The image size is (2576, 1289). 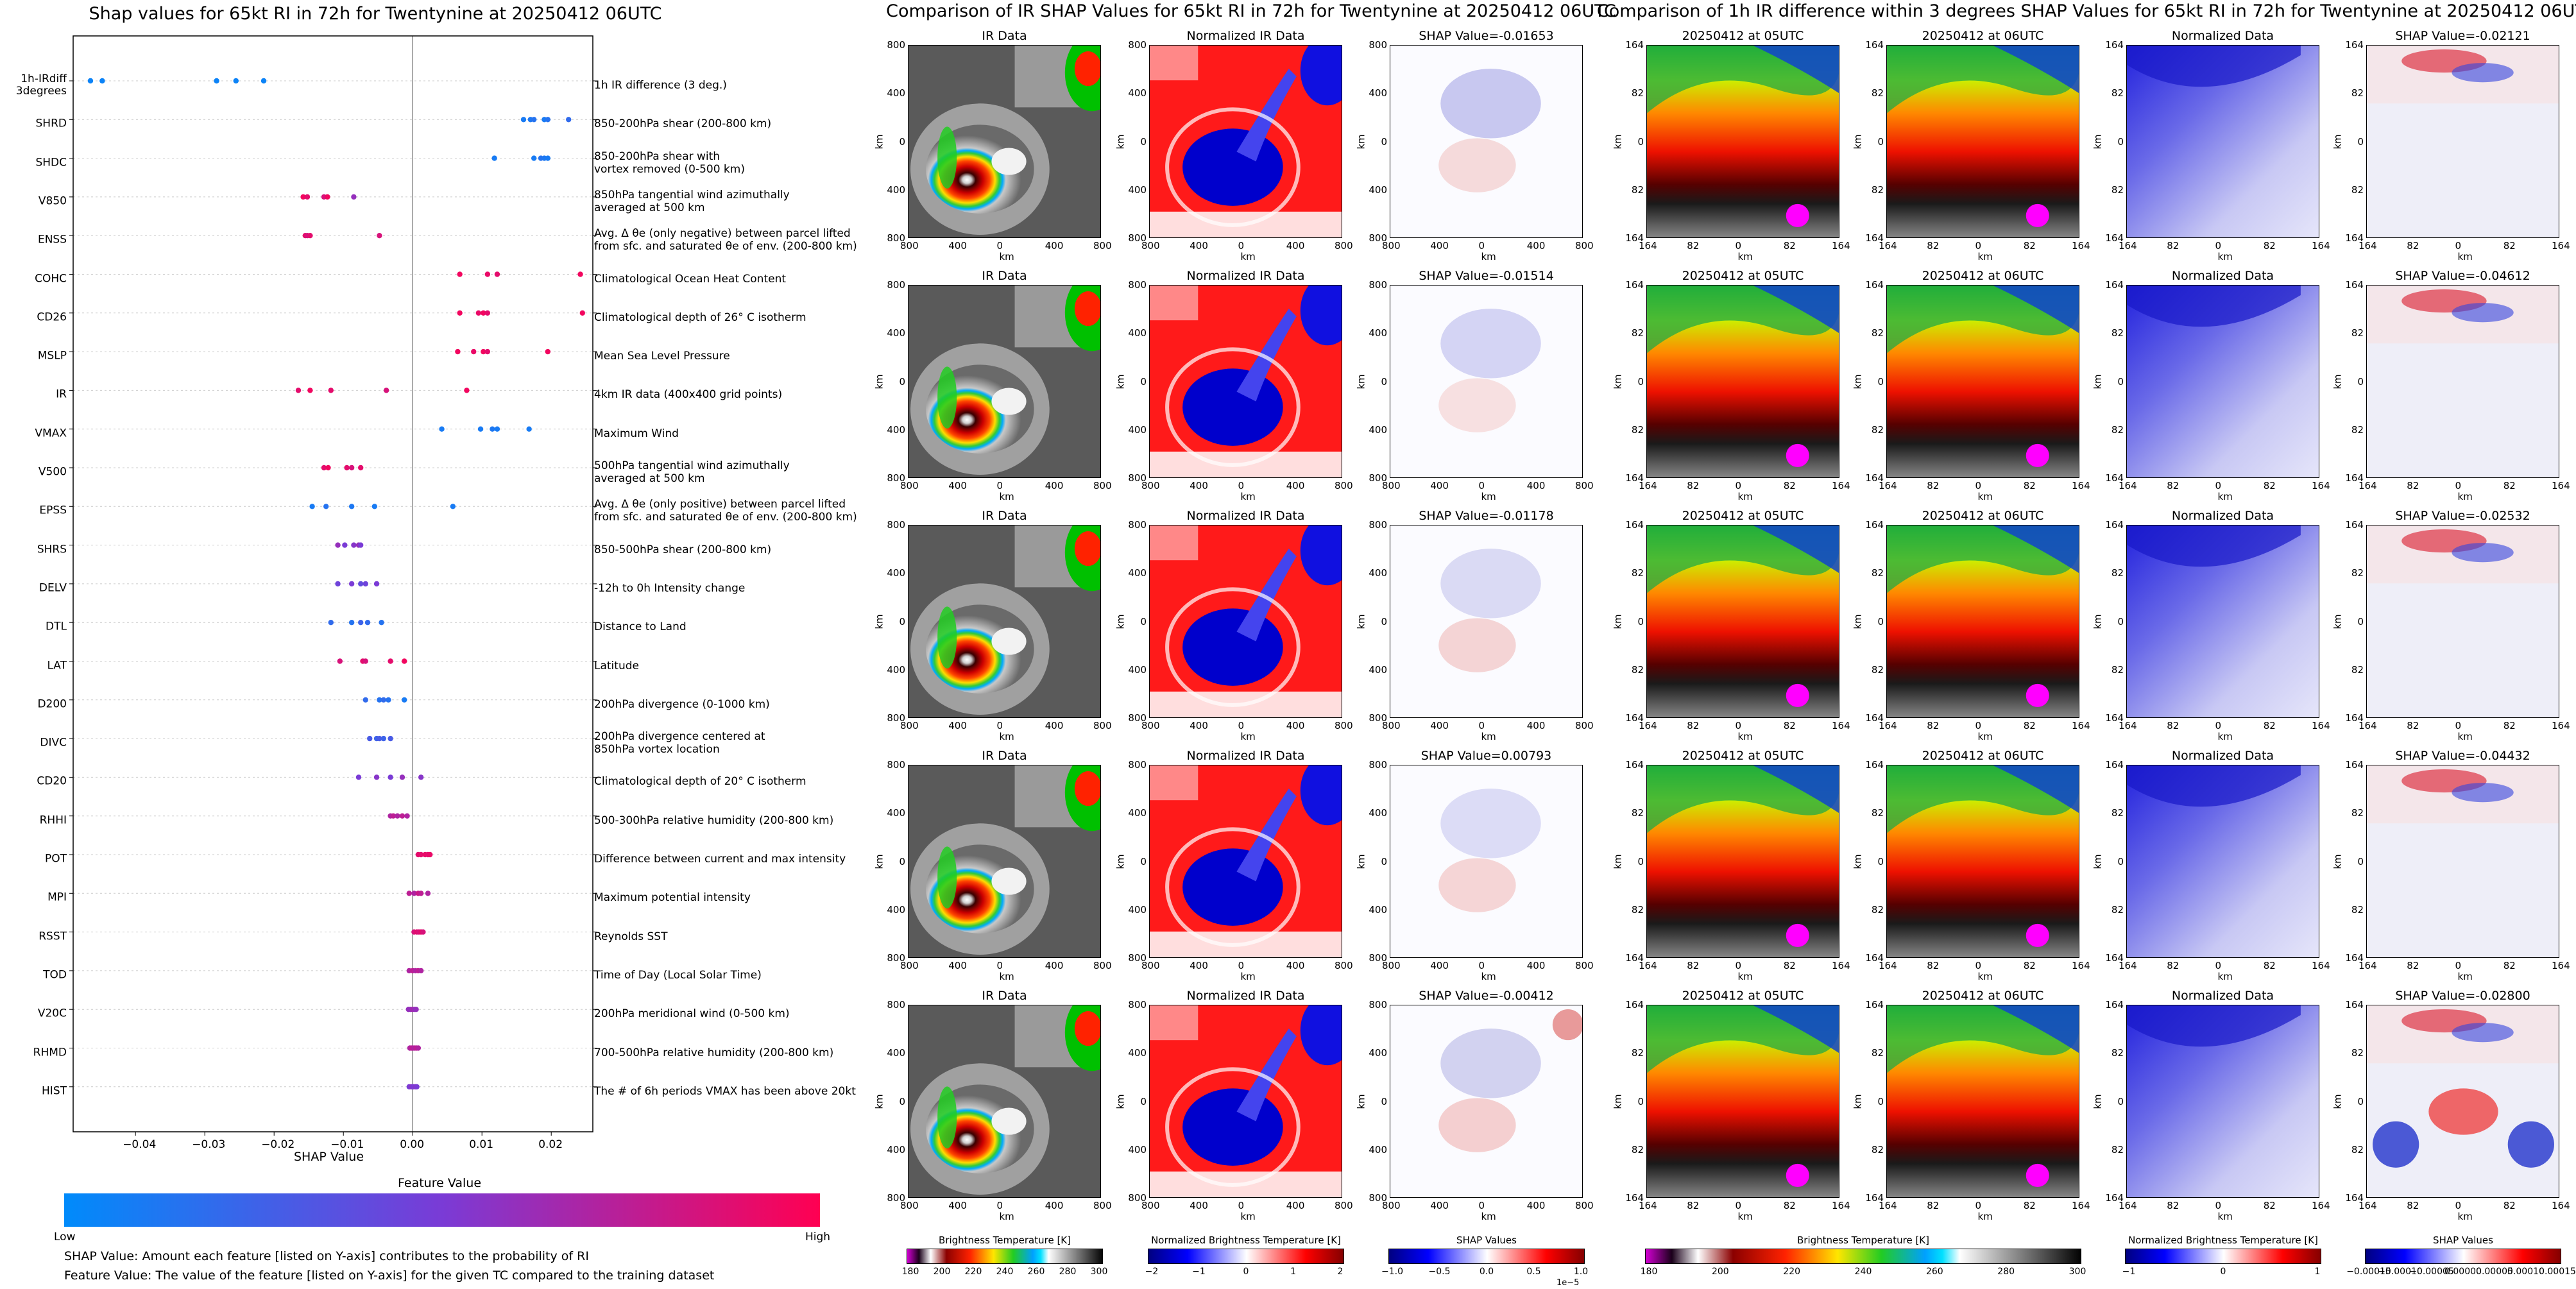 What do you see at coordinates (1568, 1283) in the screenshot?
I see `colorbar-offset-label: 1e−5` at bounding box center [1568, 1283].